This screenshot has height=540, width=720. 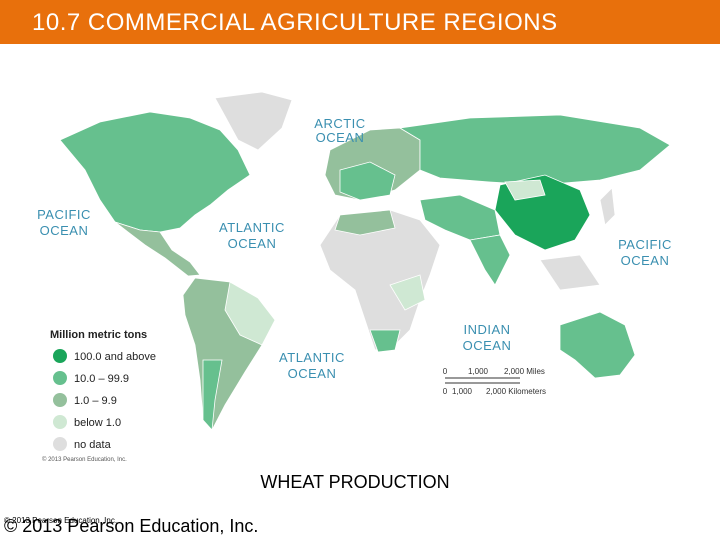 I want to click on map-credit: © 2013 Pearson Education, Inc., so click(x=84, y=459).